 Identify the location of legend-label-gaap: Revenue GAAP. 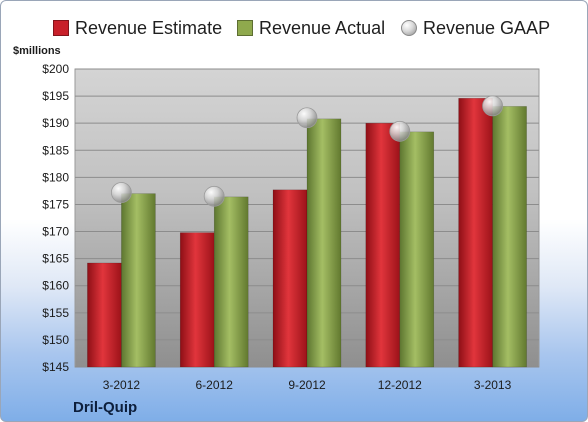
(487, 27).